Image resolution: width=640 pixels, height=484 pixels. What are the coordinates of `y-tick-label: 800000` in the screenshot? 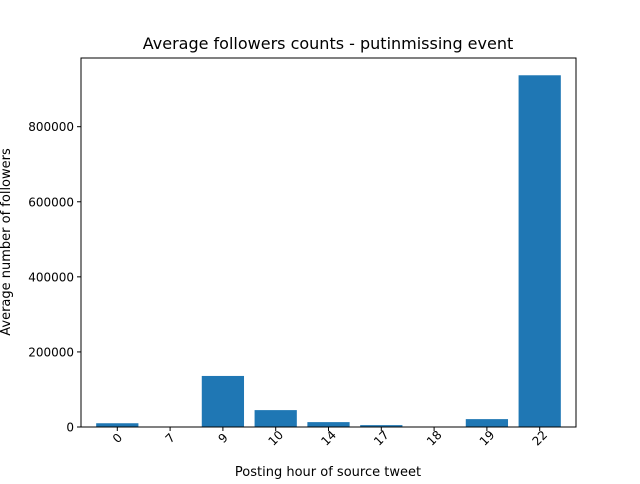 It's located at (51, 127).